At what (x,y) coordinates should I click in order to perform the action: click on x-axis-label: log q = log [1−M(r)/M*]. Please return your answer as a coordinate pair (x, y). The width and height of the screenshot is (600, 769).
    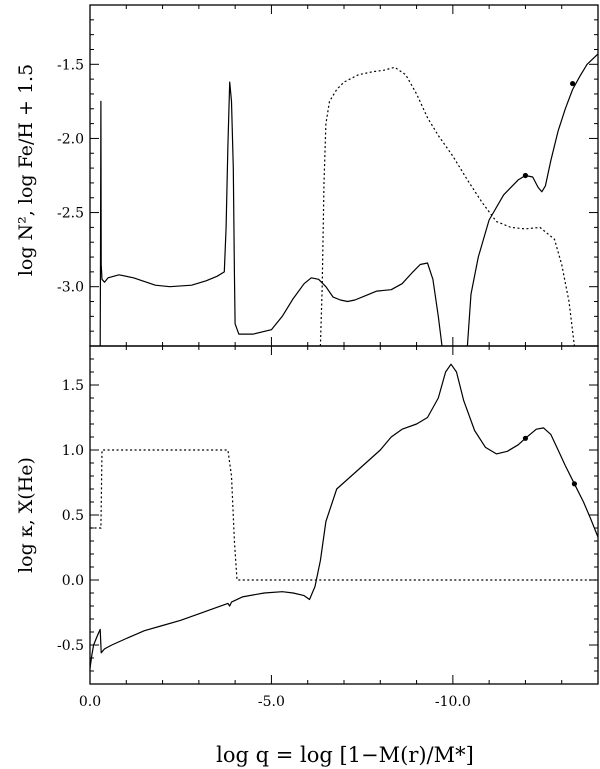
    Looking at the image, I should click on (345, 755).